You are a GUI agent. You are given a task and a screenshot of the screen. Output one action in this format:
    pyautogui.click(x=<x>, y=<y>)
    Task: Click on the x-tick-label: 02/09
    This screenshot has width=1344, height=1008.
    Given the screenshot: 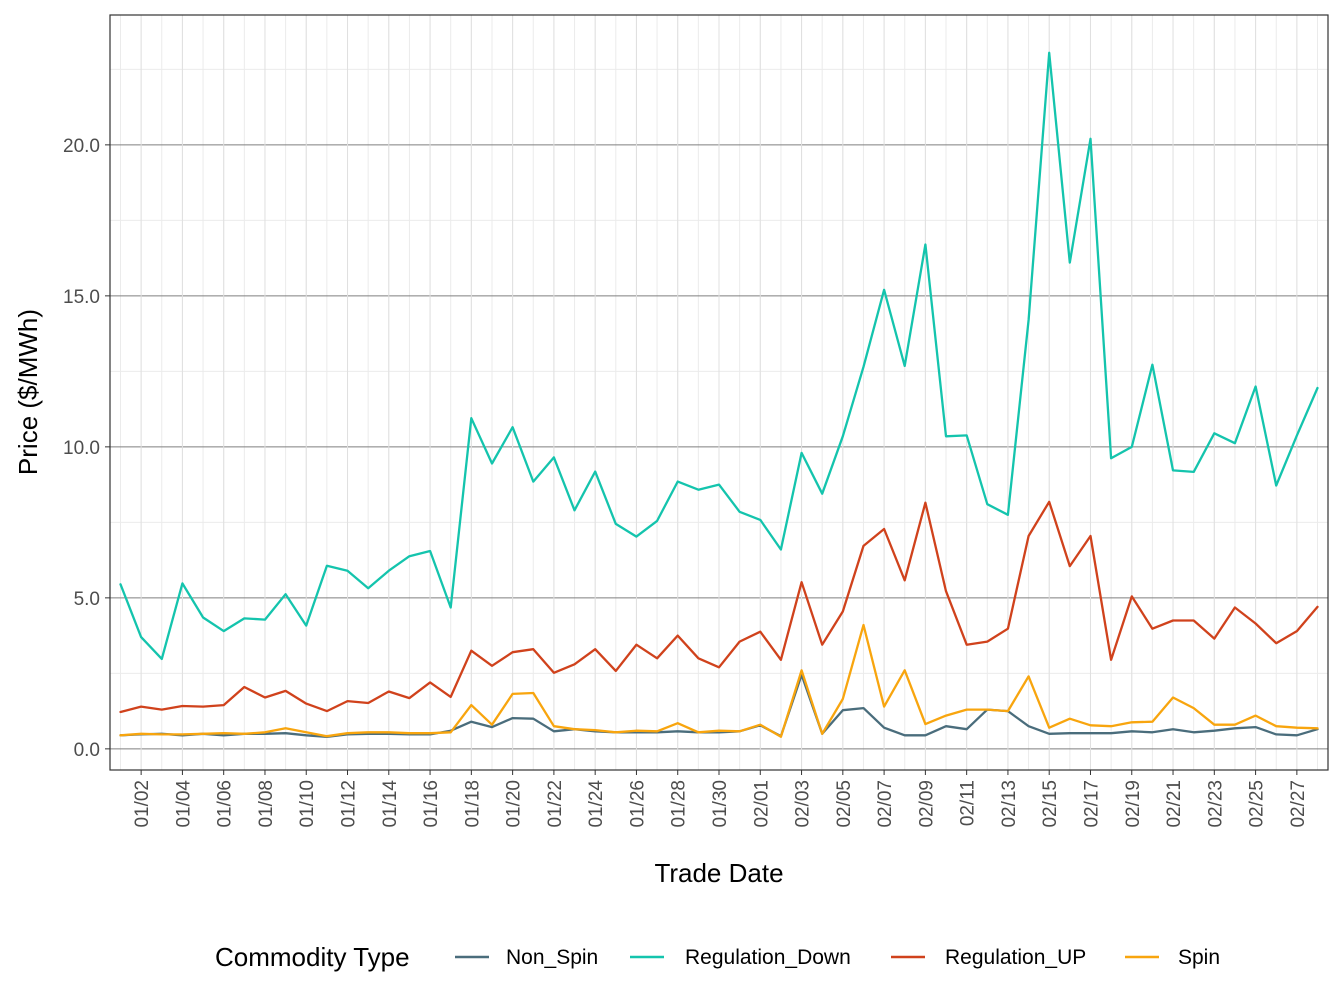 What is the action you would take?
    pyautogui.click(x=926, y=804)
    